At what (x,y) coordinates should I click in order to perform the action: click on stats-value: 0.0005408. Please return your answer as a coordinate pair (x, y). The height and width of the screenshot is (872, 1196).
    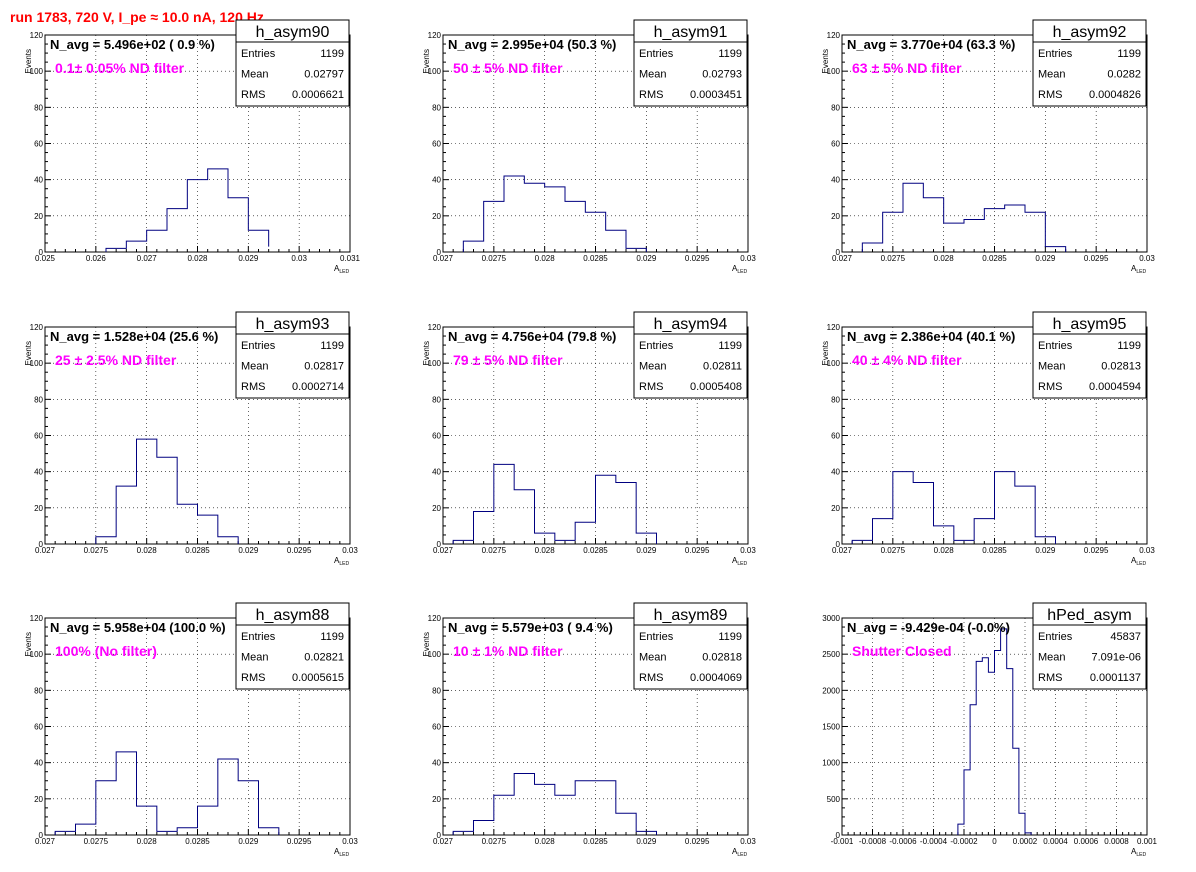
    Looking at the image, I should click on (716, 387).